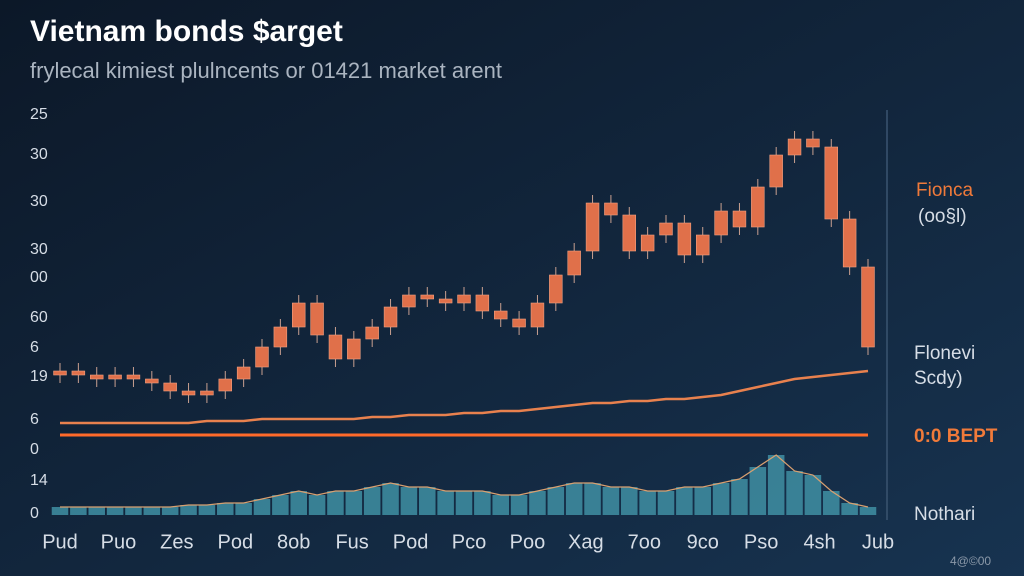 The image size is (1024, 576). I want to click on x-tick-label: Pco, so click(469, 542).